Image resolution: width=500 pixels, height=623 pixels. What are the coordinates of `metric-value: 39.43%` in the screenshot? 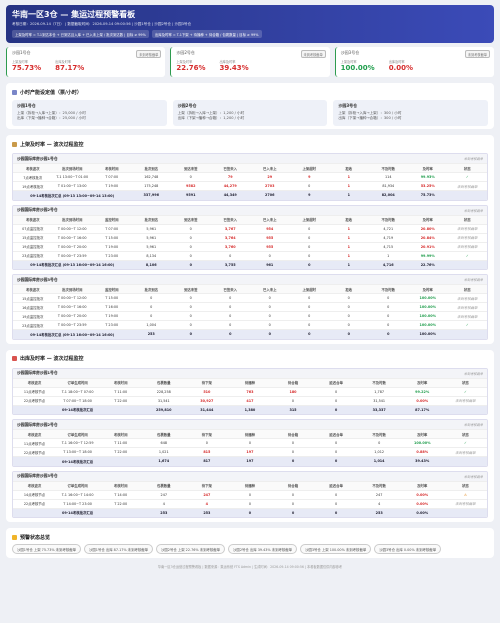 It's located at (234, 68).